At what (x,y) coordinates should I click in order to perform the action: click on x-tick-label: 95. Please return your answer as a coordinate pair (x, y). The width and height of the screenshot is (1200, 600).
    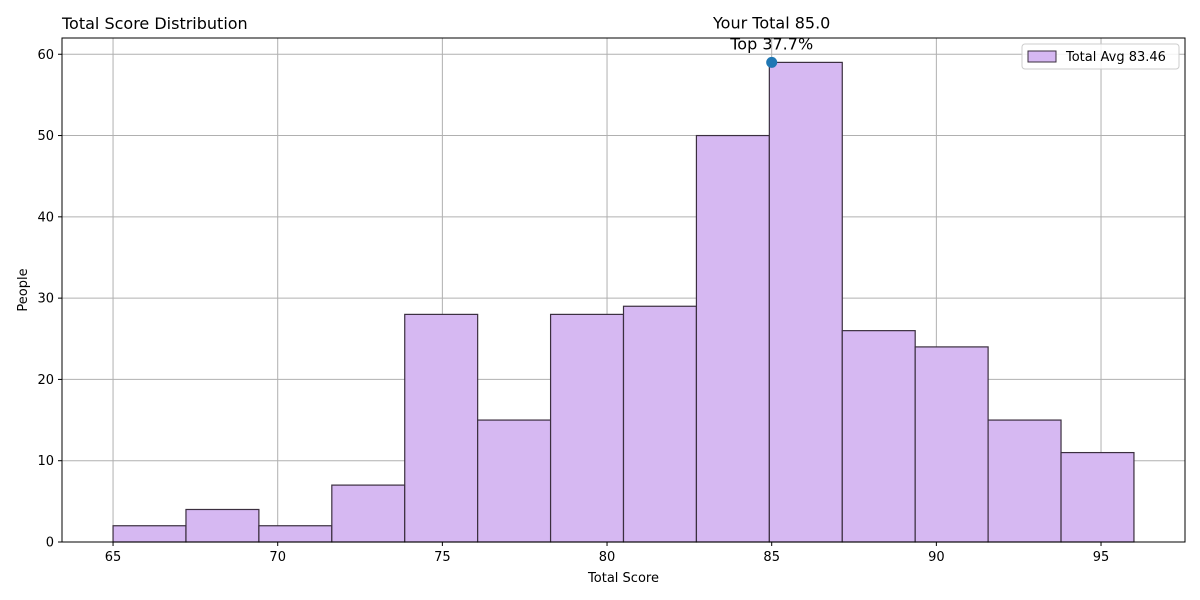
    Looking at the image, I should click on (1101, 557).